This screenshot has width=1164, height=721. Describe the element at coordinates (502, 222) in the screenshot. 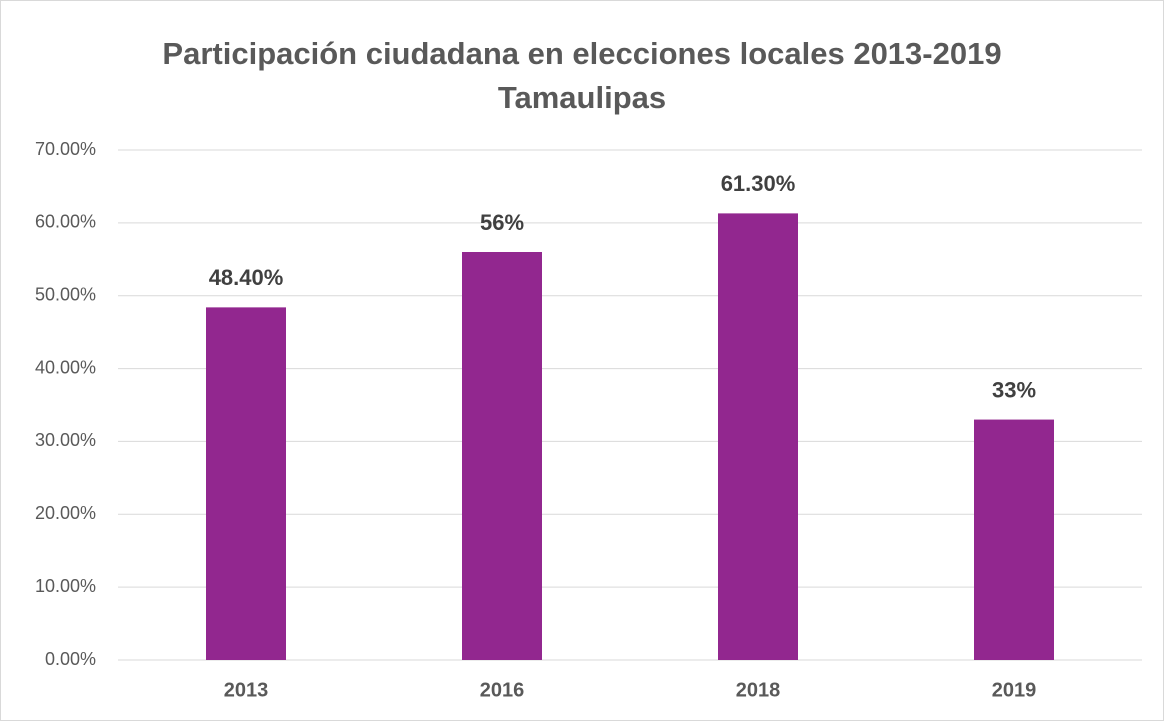

I see `data-label: 56%` at that location.